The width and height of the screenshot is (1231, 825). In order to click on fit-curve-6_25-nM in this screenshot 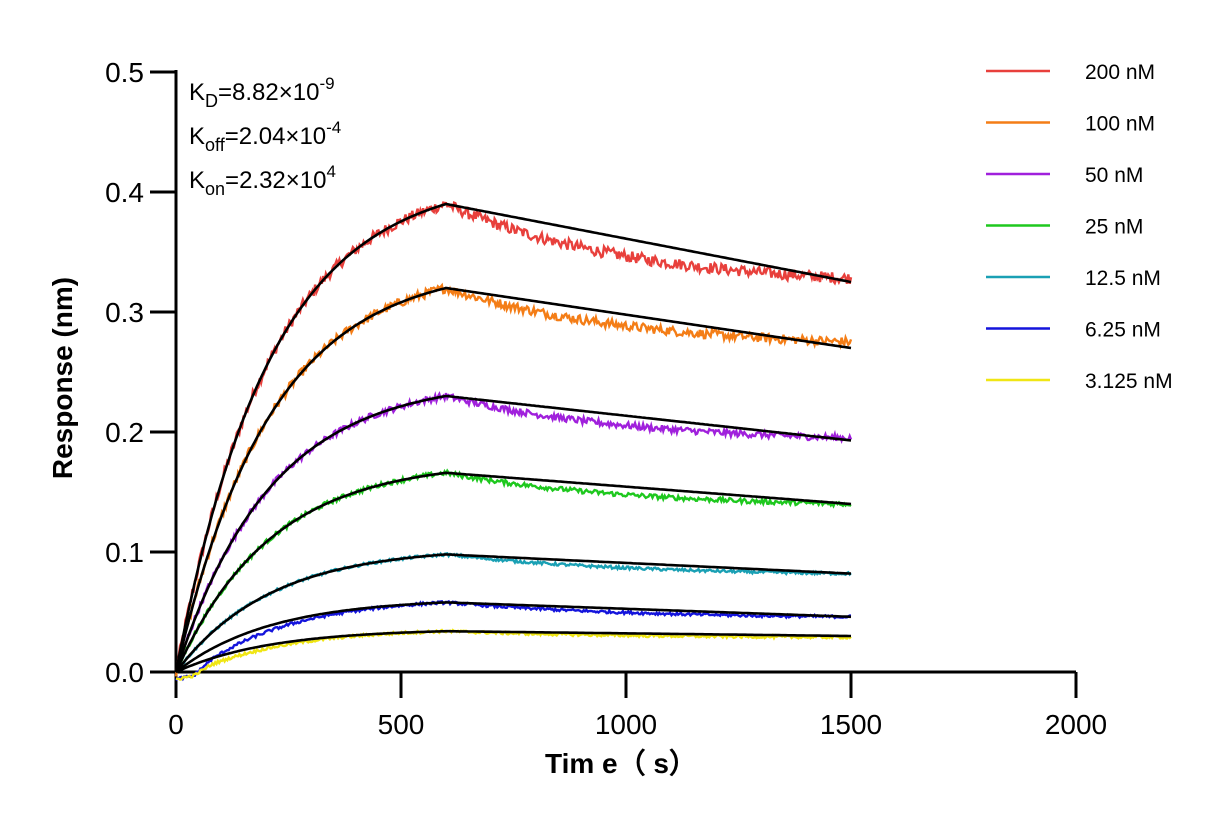, I will do `click(513, 637)`.